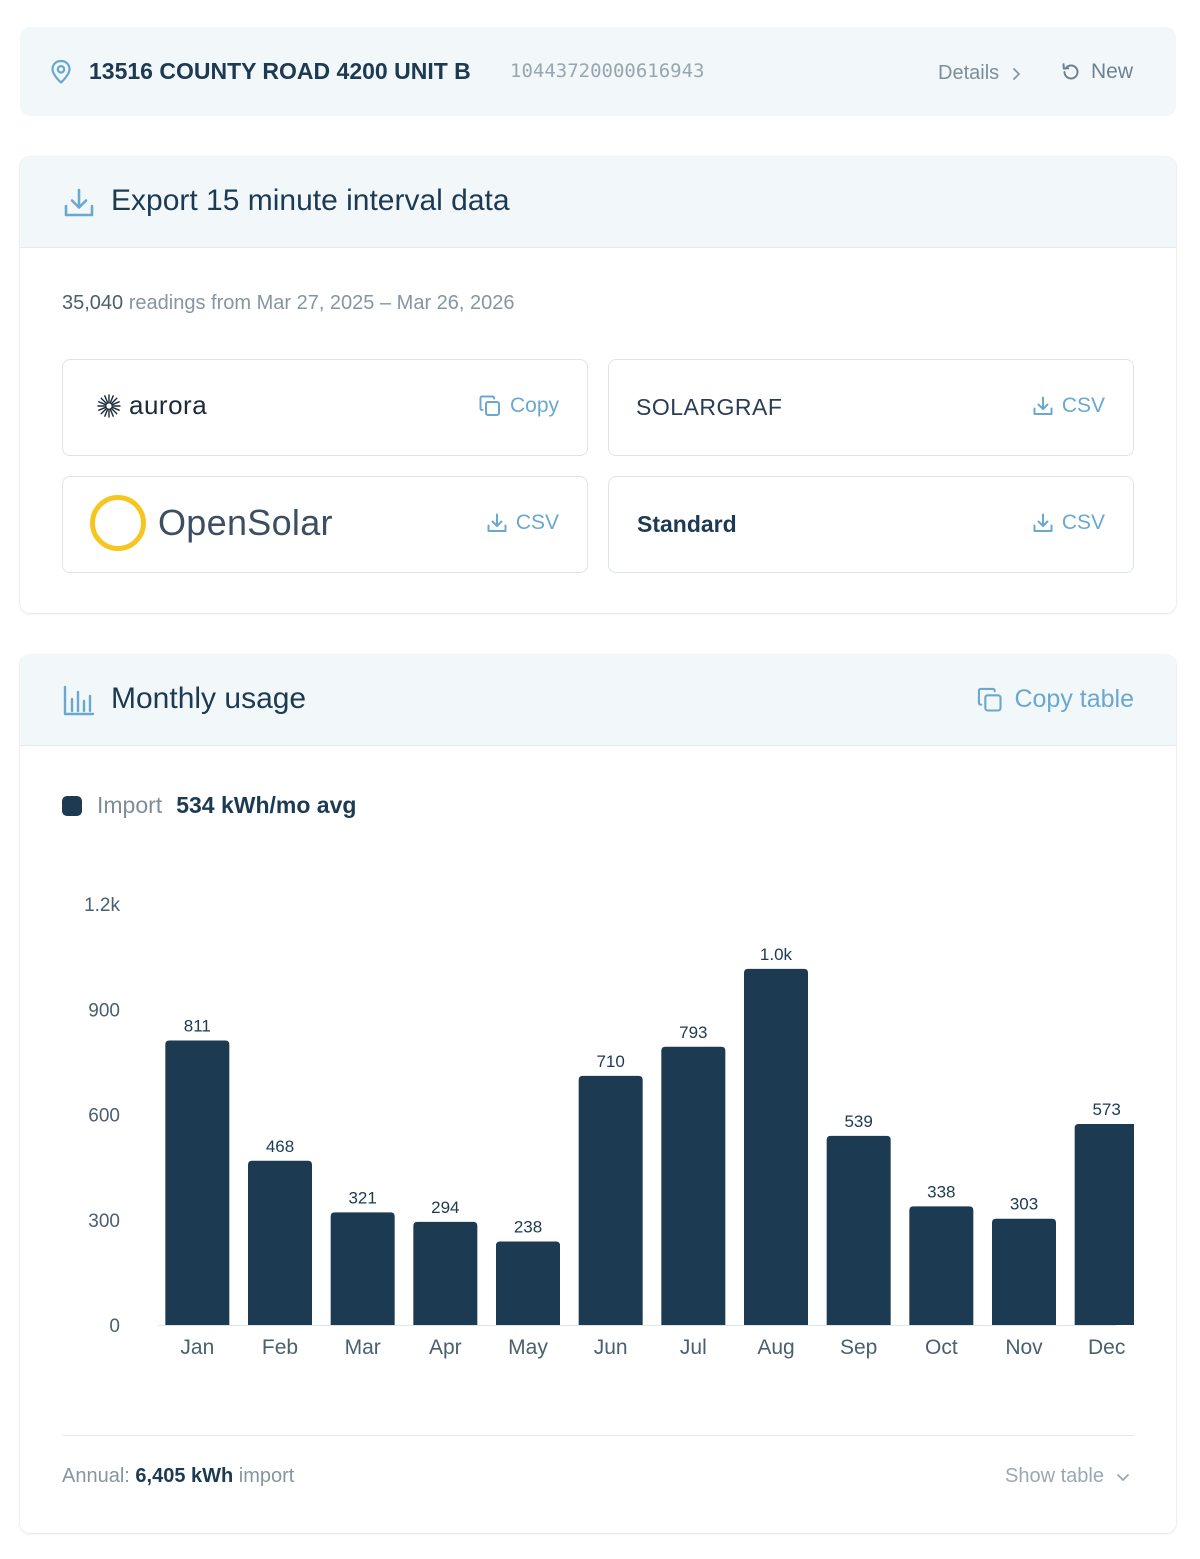  I want to click on legend-label: Import, so click(130, 805).